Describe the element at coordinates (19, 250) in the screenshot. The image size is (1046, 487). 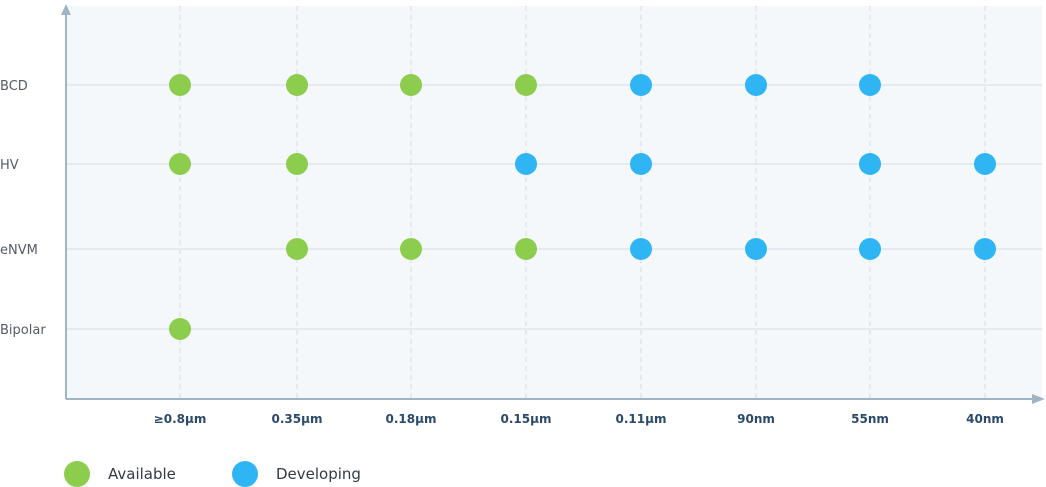
I see `y-tick-label: eNVM` at that location.